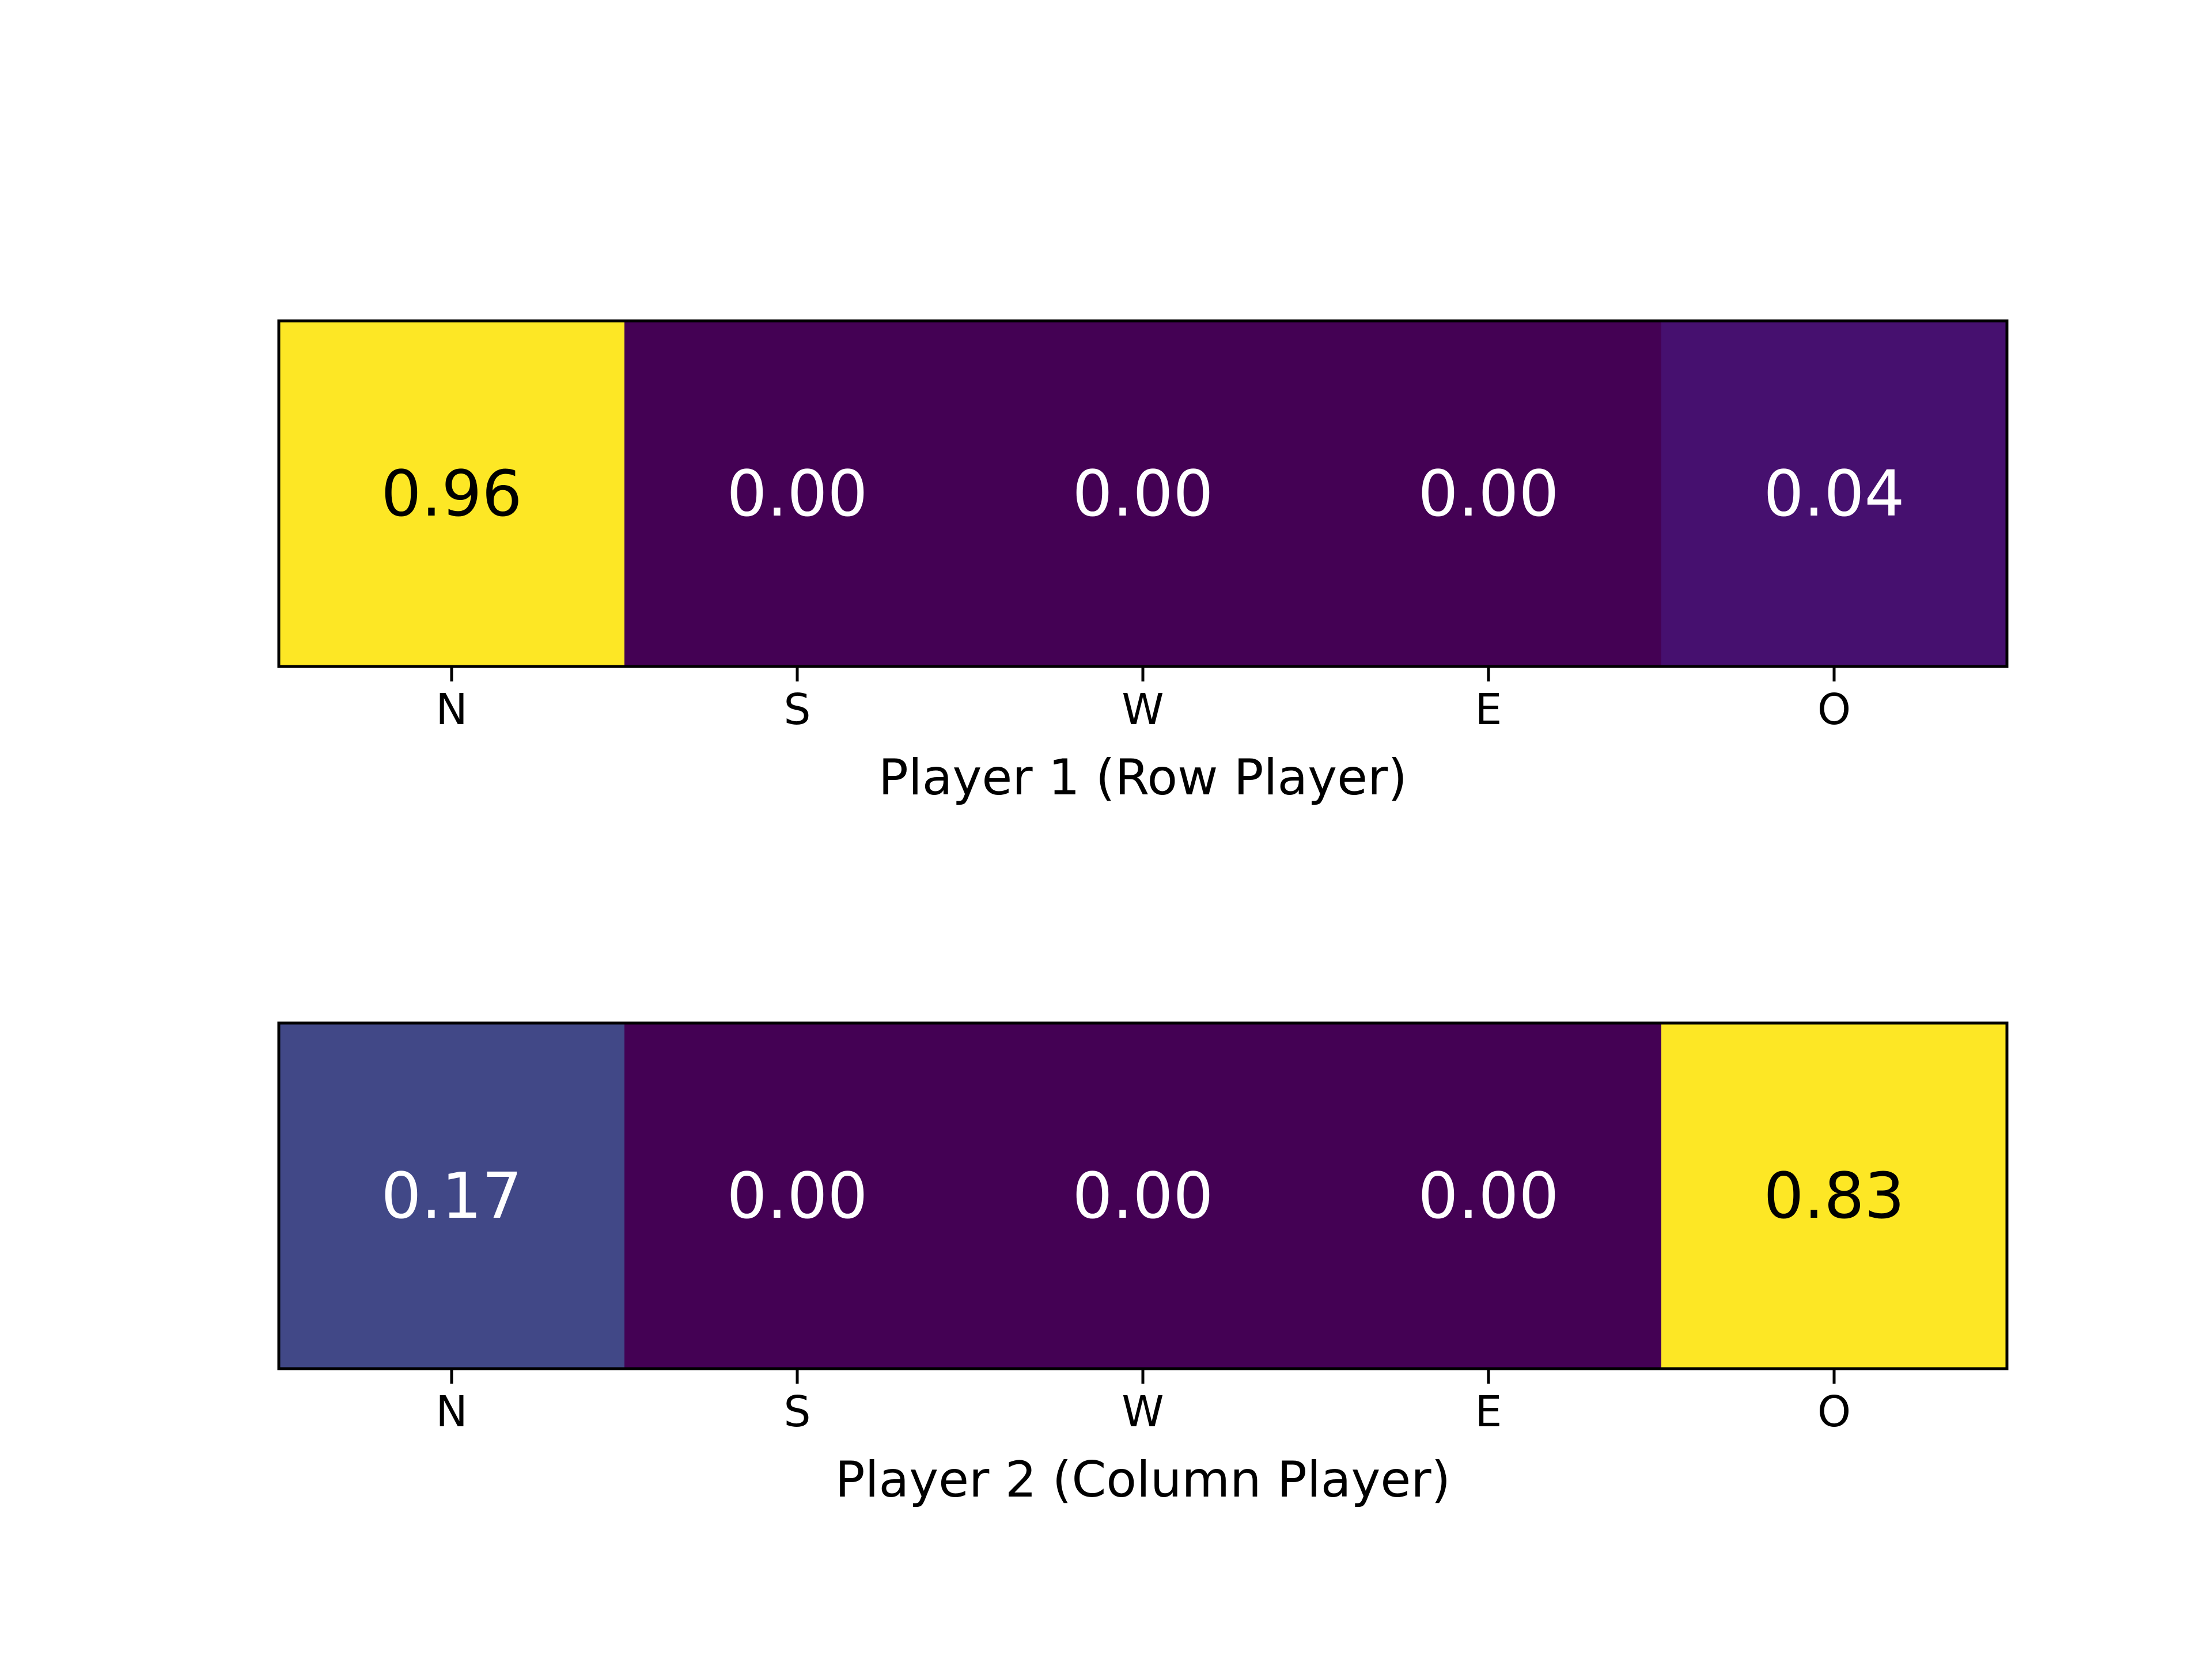 Image resolution: width=2212 pixels, height=1659 pixels. I want to click on player-2-cell-e, so click(1489, 1196).